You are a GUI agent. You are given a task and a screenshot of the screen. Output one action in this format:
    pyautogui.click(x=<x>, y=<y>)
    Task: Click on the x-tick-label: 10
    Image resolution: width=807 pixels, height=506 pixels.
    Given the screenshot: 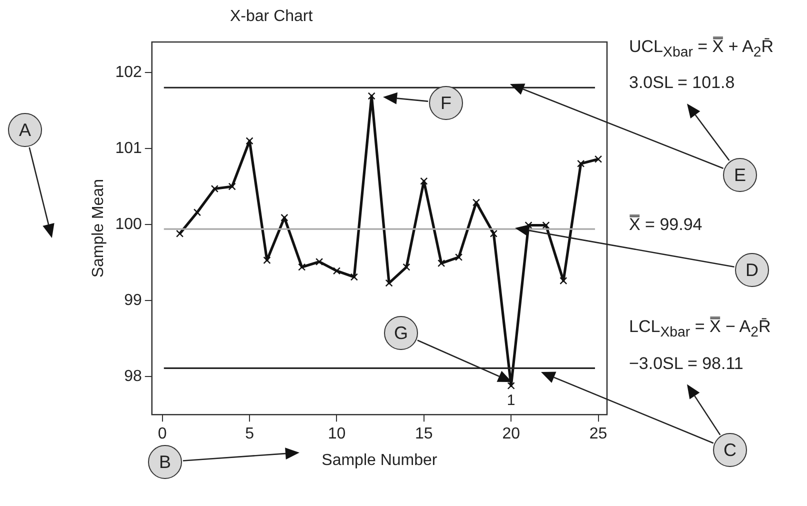 What is the action you would take?
    pyautogui.click(x=337, y=434)
    